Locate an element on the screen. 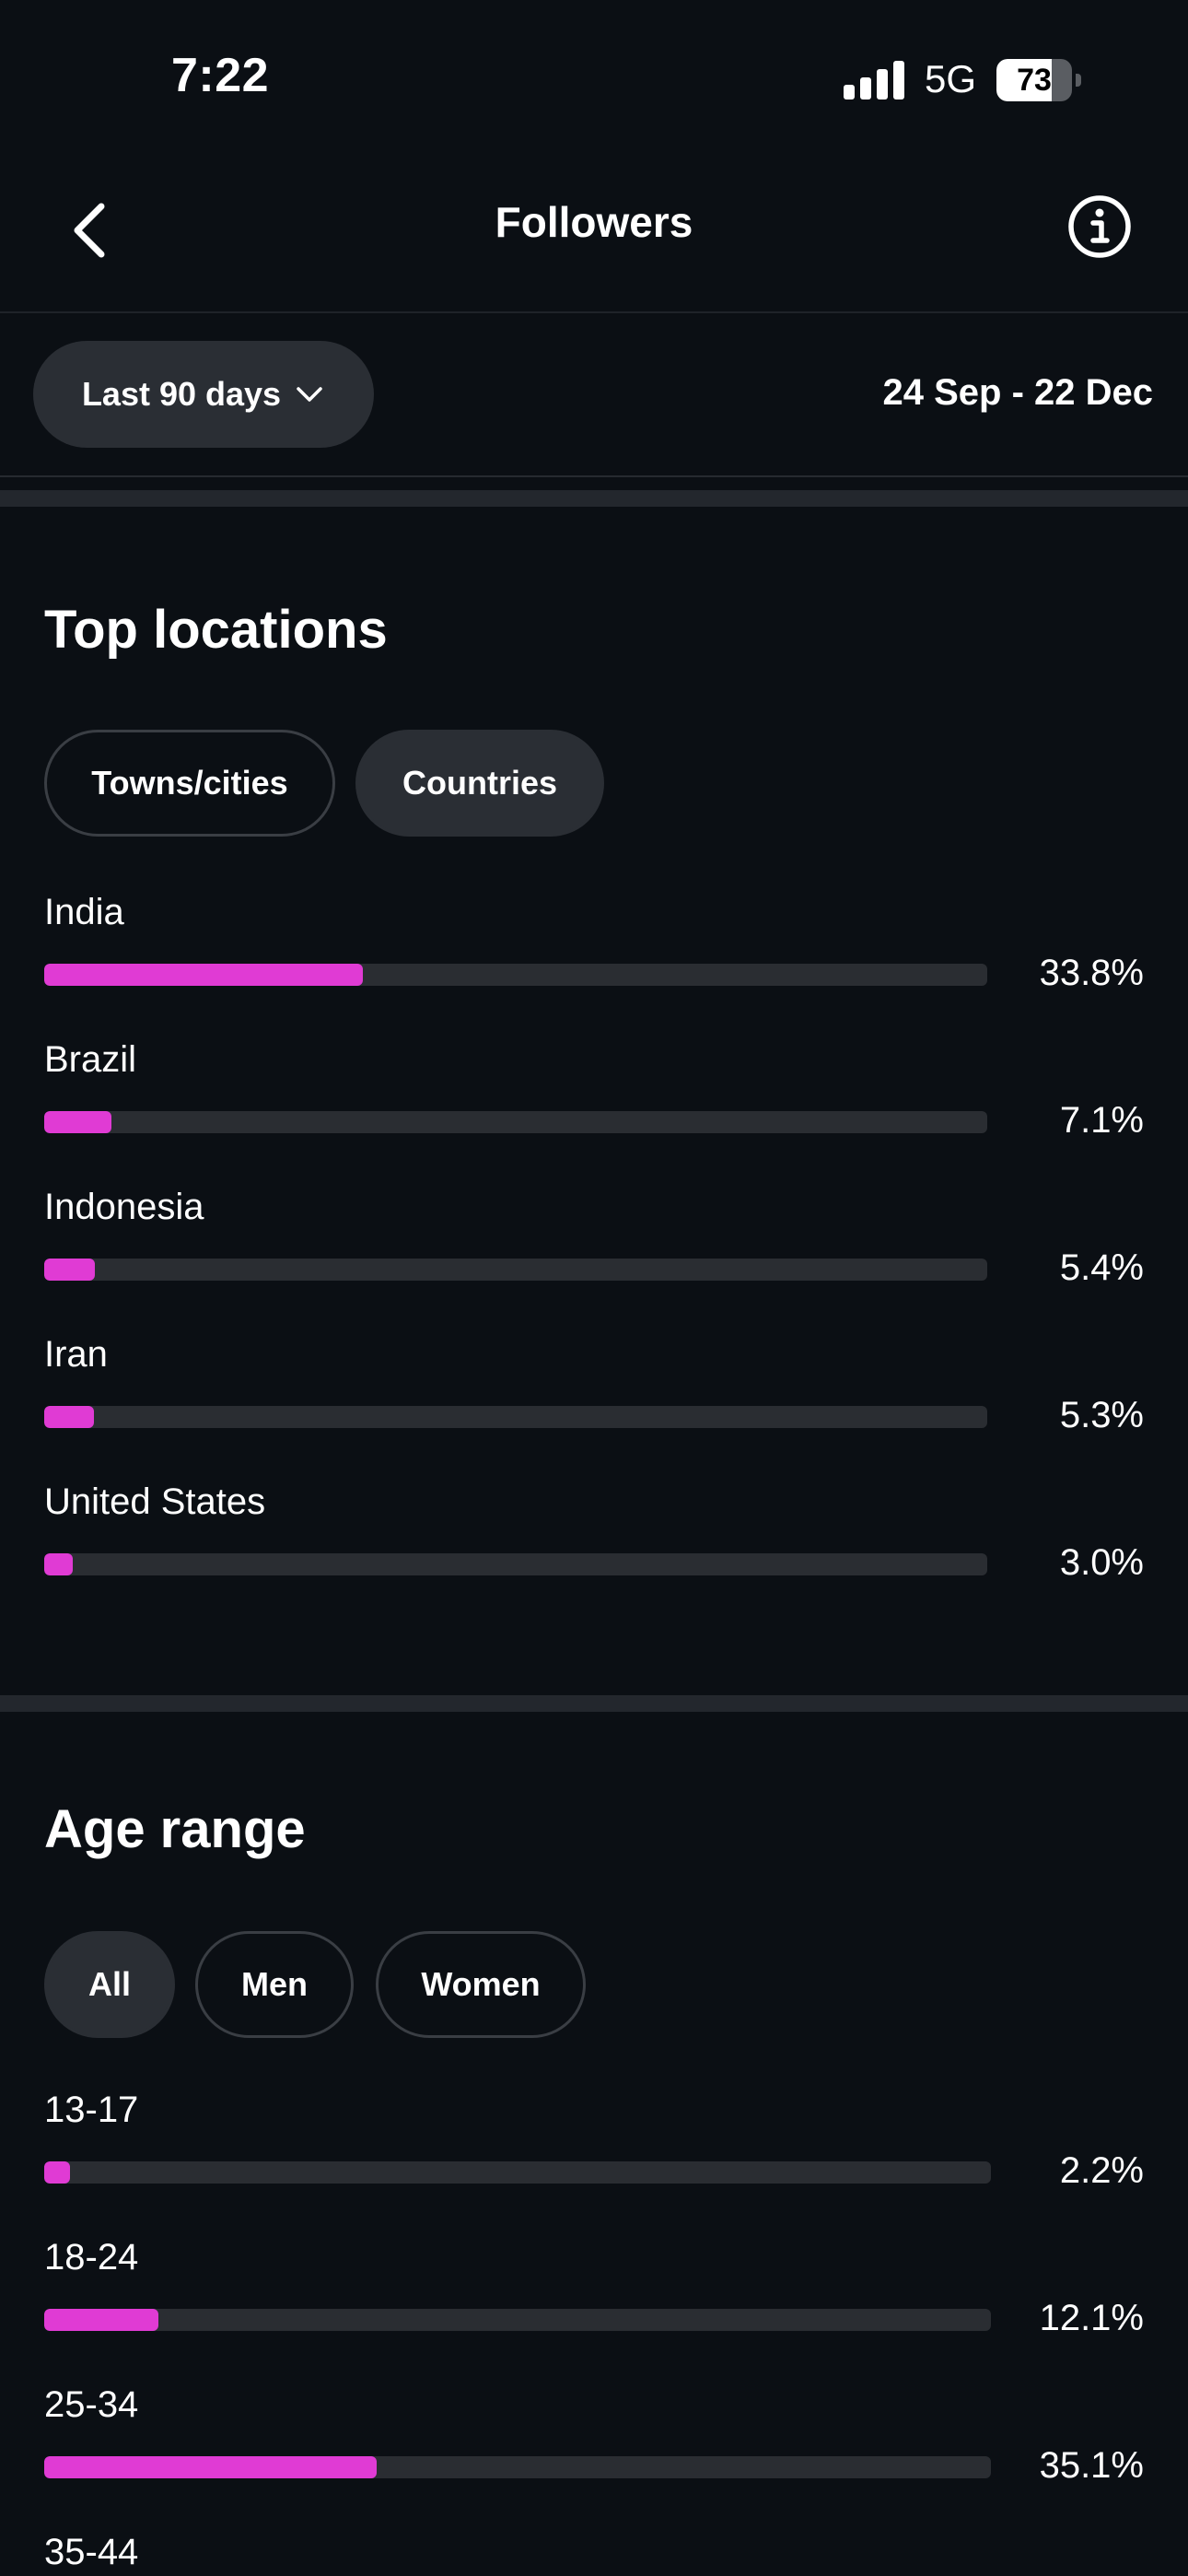 The width and height of the screenshot is (1188, 2576). header: Followers is located at coordinates (594, 235).